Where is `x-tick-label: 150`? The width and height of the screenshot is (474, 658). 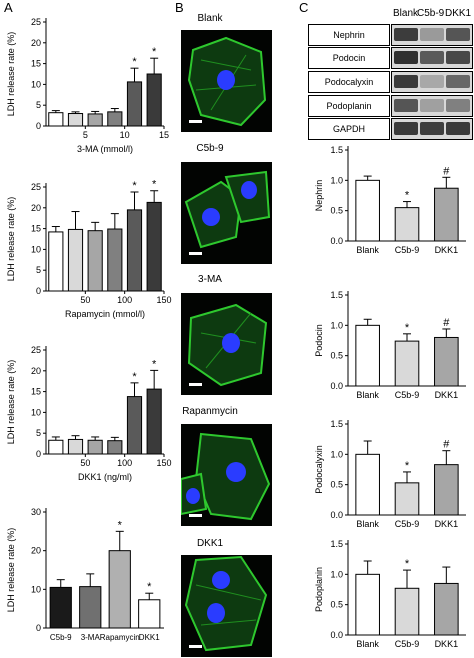
x-tick-label: 150 is located at coordinates (163, 300).